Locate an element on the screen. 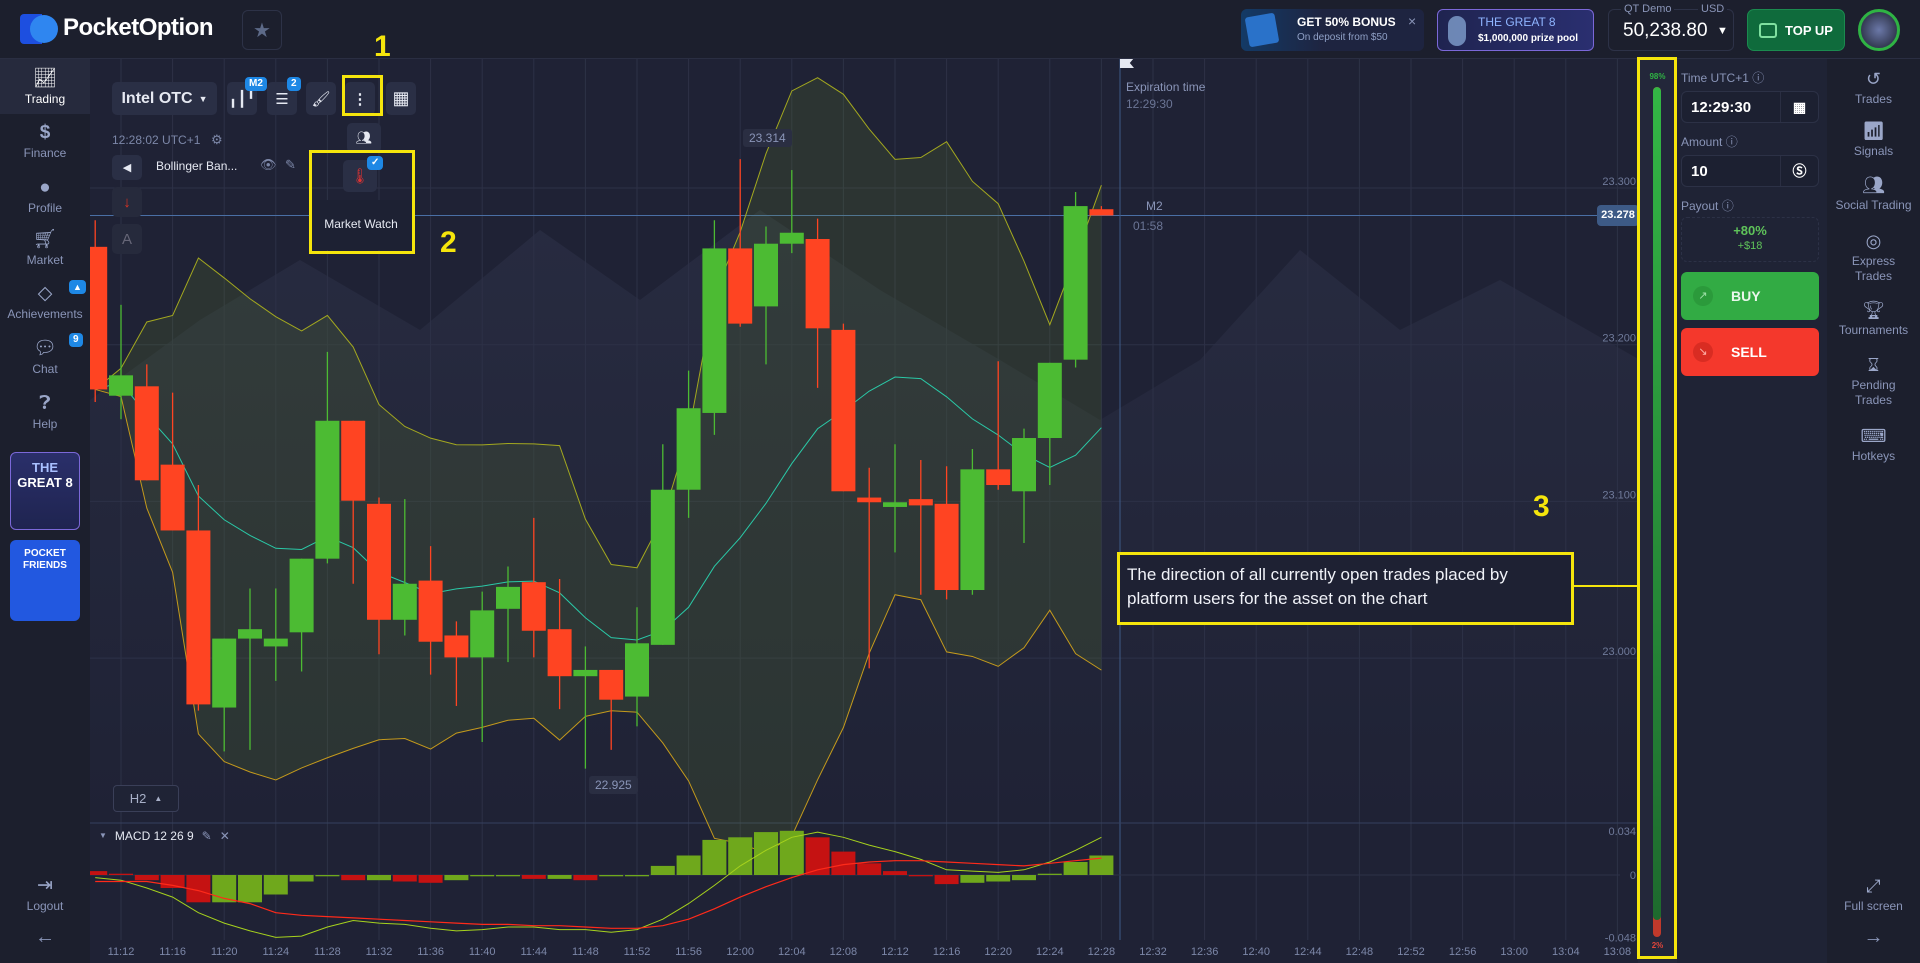  sidebar-item-trading: 📈︎ Trading is located at coordinates (45, 86).